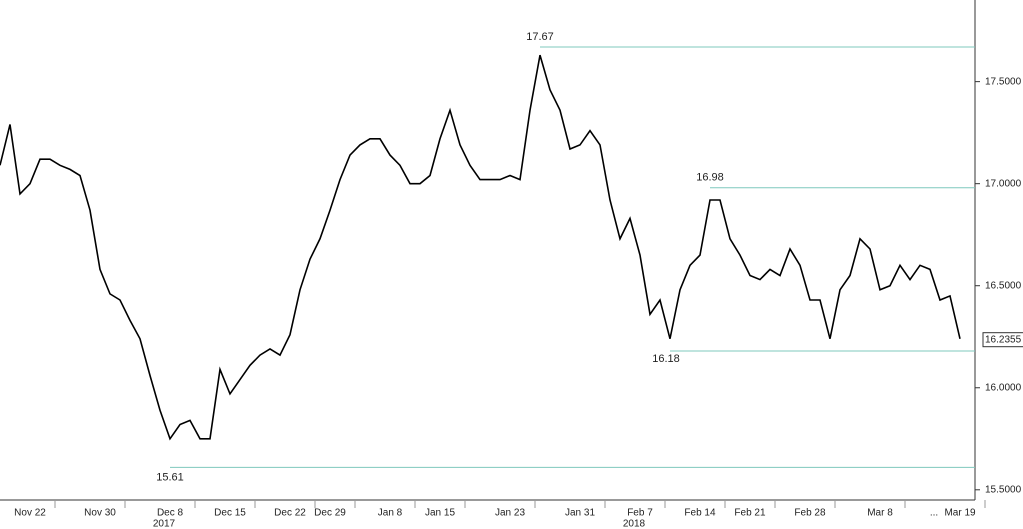 This screenshot has height=529, width=1023. What do you see at coordinates (170, 513) in the screenshot?
I see `x-tick-label: Dec 8` at bounding box center [170, 513].